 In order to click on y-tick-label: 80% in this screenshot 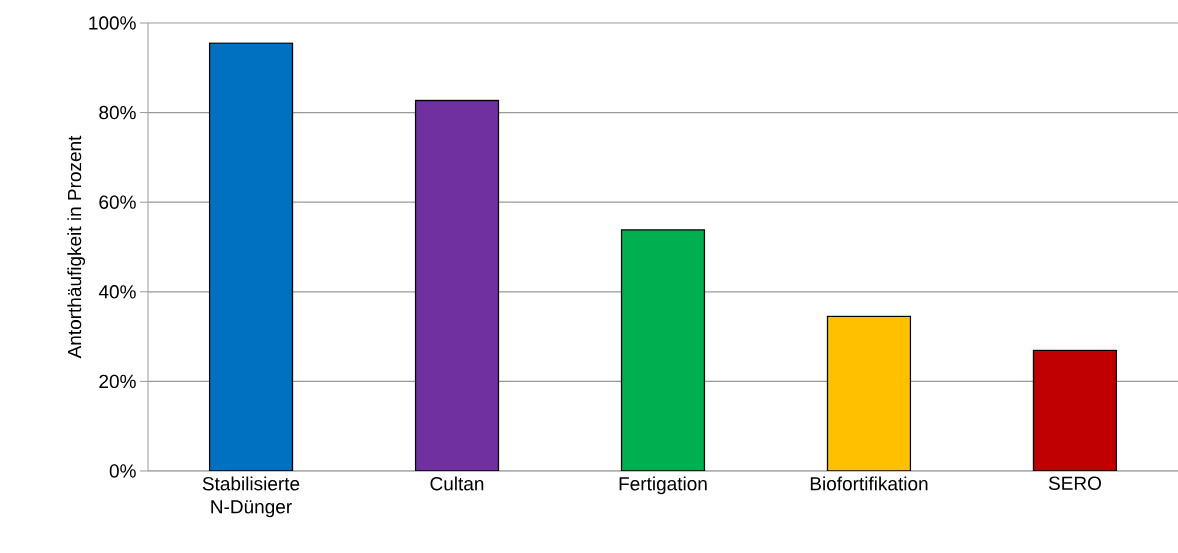, I will do `click(117, 112)`.